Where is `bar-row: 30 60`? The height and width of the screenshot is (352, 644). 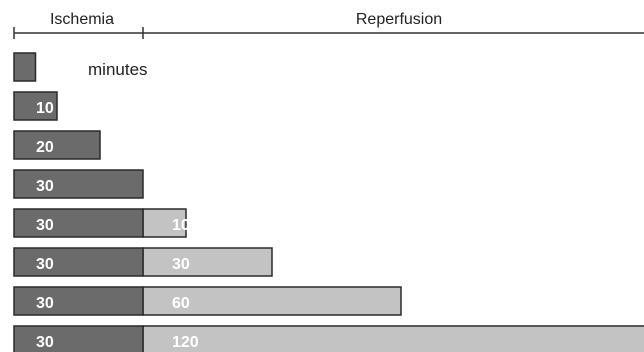
bar-row: 30 60 is located at coordinates (207, 301).